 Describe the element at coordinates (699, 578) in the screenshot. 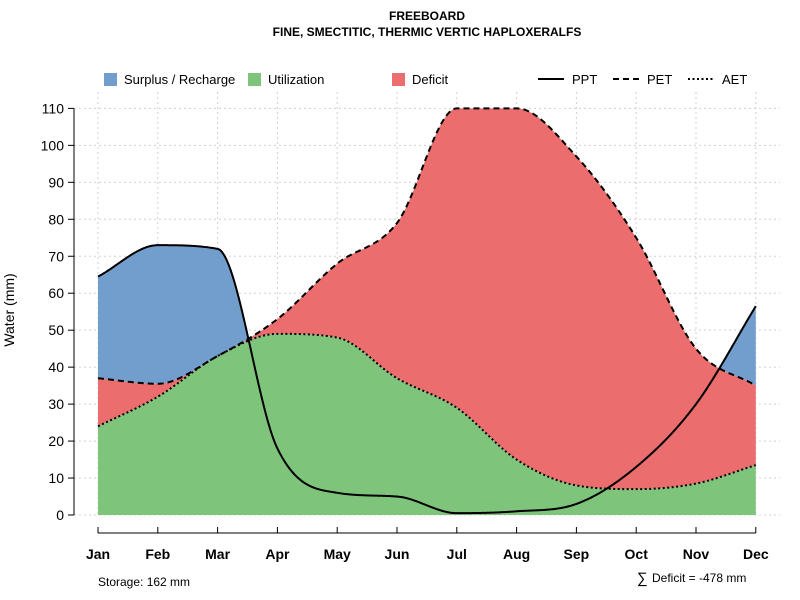

I see `deficit-annotation: Deficit = -478 mm` at that location.